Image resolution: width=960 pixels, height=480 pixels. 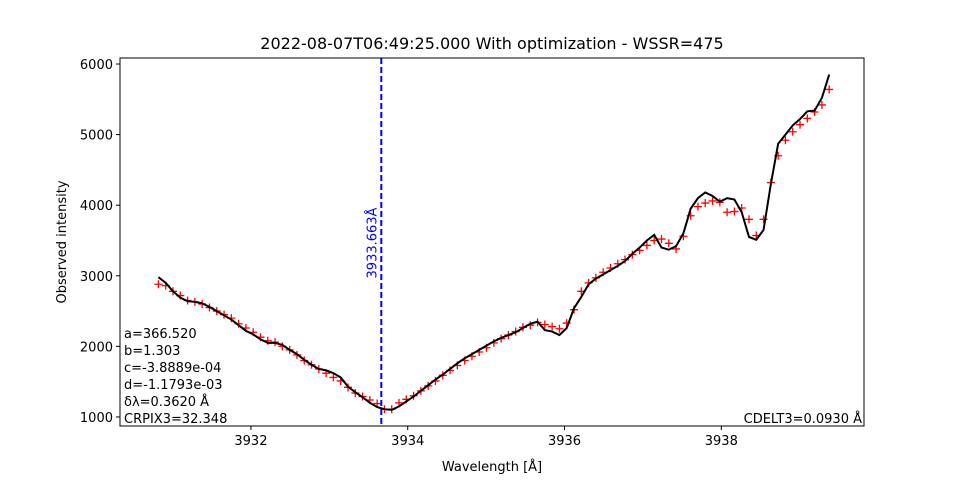 I want to click on y-tick-label: 1000, so click(x=96, y=418).